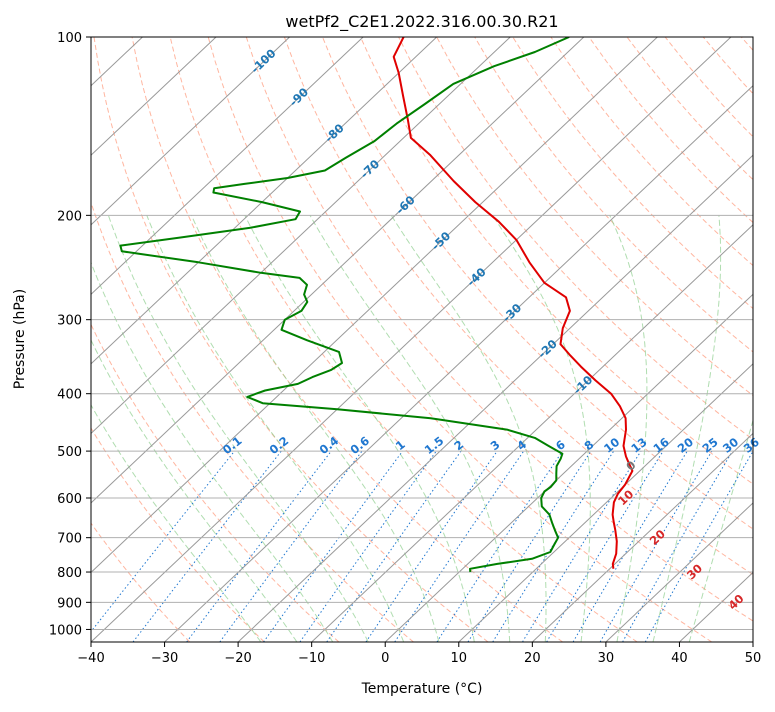  I want to click on x-tick-label: 40, so click(679, 658).